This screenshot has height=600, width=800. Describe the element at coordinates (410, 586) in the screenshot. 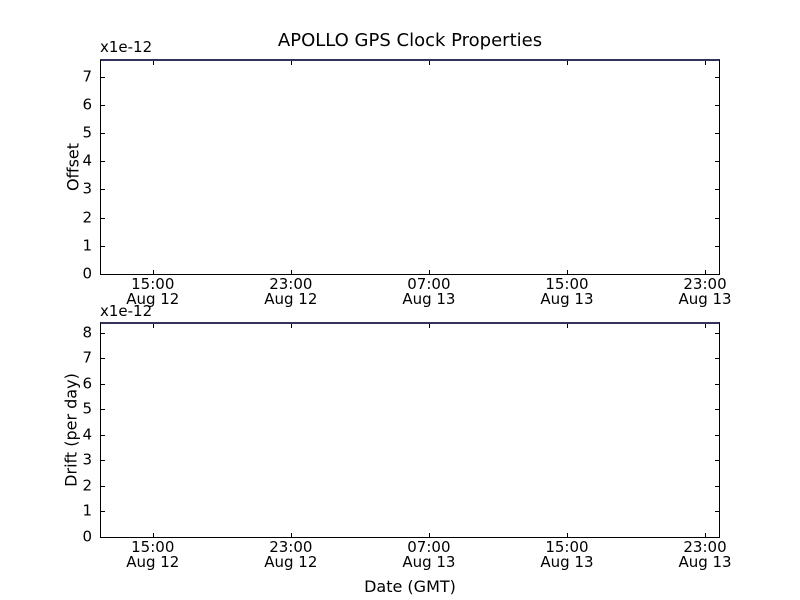

I see `x-axis-label: Date (GMT)` at that location.